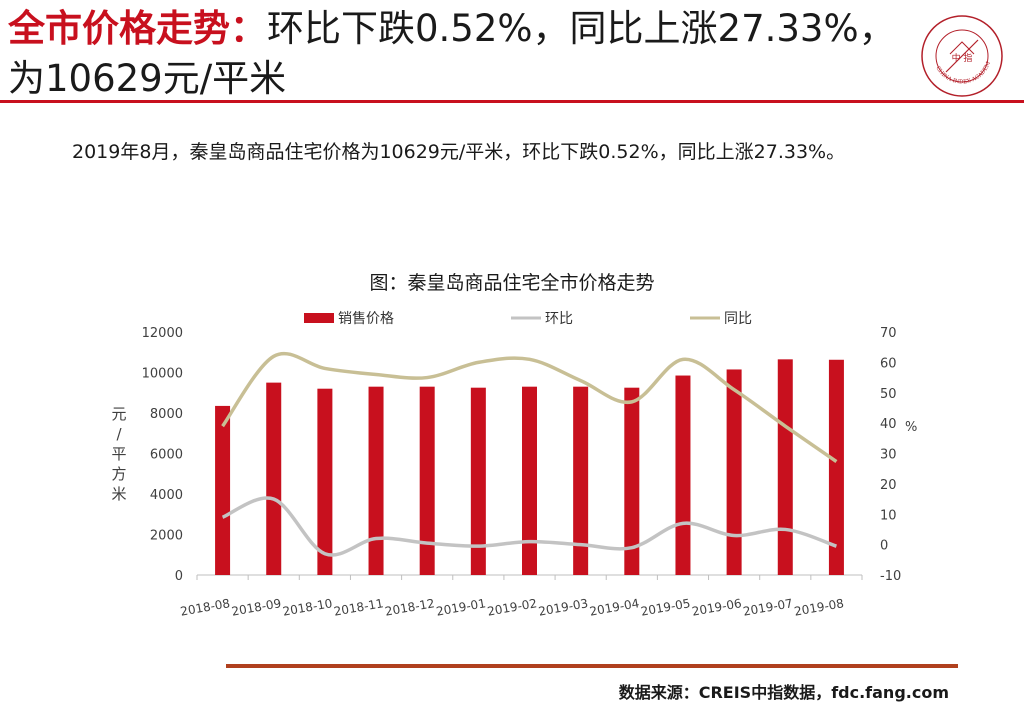 The height and width of the screenshot is (709, 1024). What do you see at coordinates (888, 424) in the screenshot?
I see `right-axis-tick: 40` at bounding box center [888, 424].